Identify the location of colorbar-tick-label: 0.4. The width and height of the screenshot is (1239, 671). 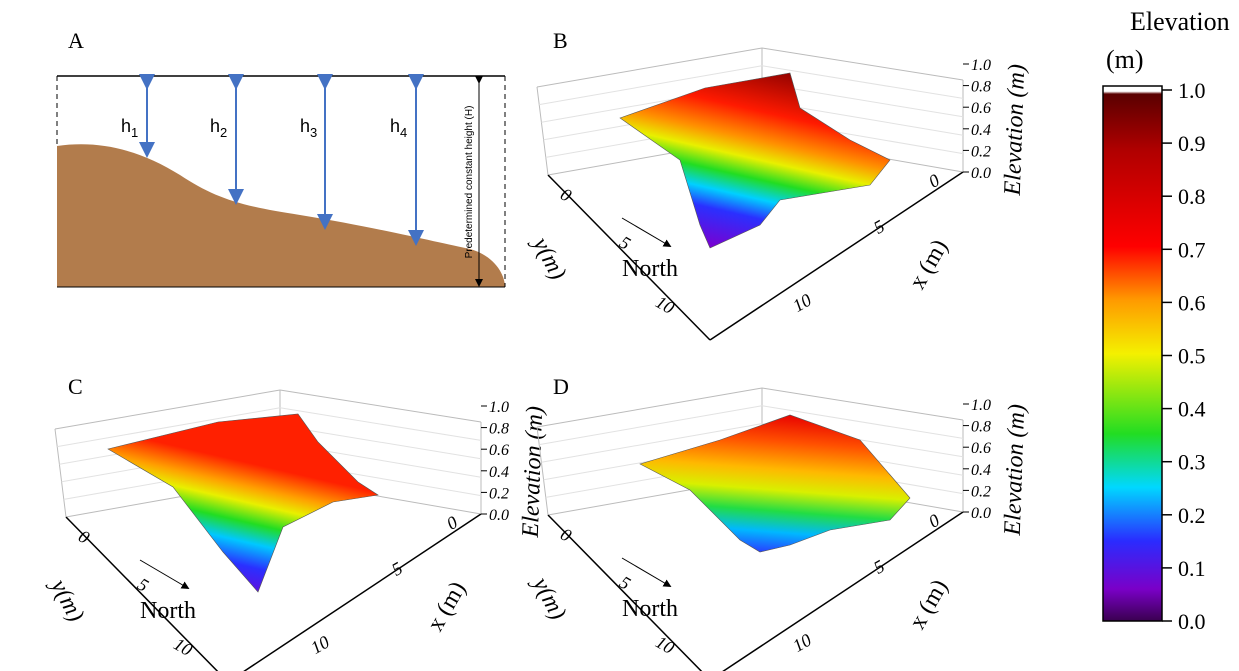
(1192, 409).